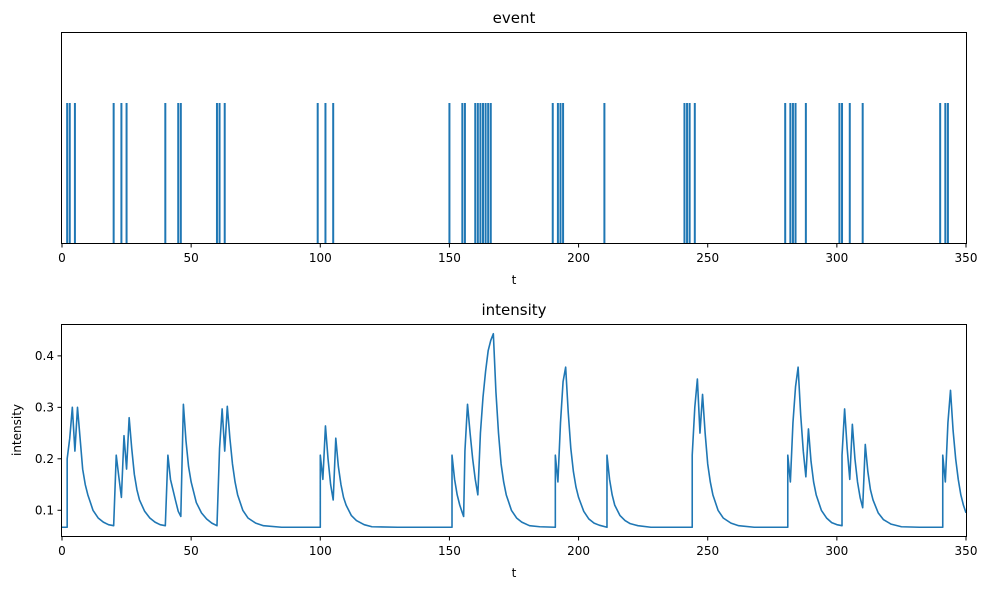 Image resolution: width=989 pixels, height=590 pixels. I want to click on event-x-tick-label-3: 150, so click(449, 258).